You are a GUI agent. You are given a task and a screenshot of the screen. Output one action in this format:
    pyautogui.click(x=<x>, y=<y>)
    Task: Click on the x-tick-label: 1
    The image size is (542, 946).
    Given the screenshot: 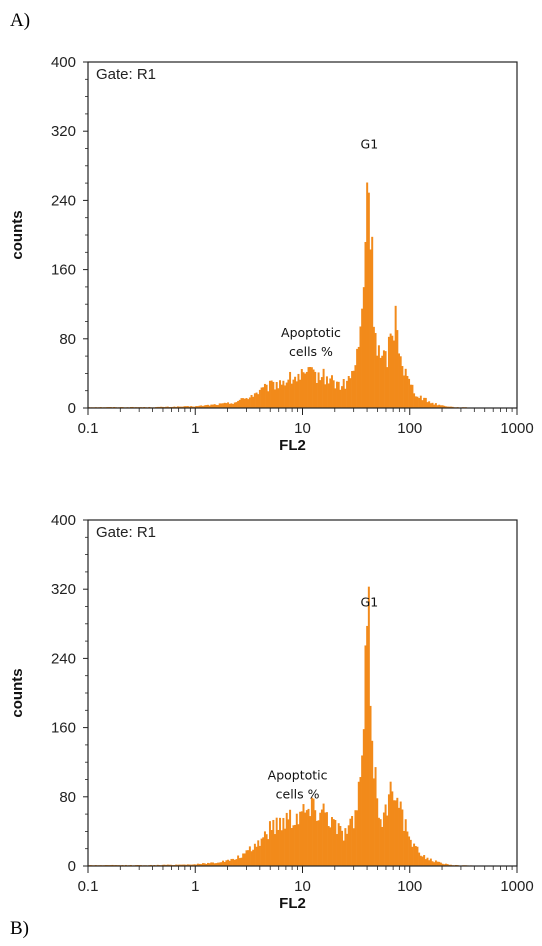 What is the action you would take?
    pyautogui.click(x=195, y=428)
    